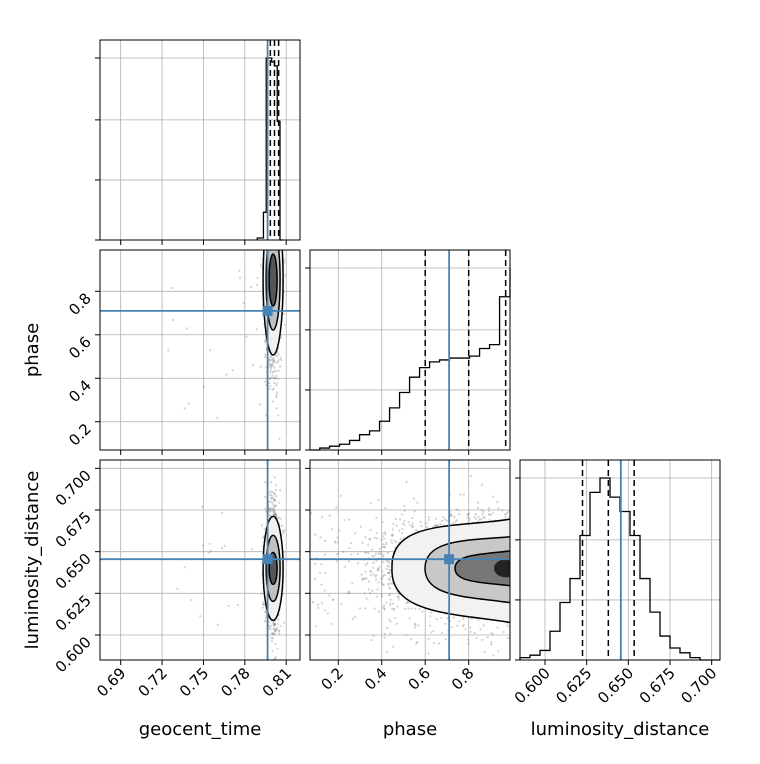 This screenshot has width=760, height=764. Describe the element at coordinates (463, 679) in the screenshot. I see `x-tick-label-c: 0.8` at that location.